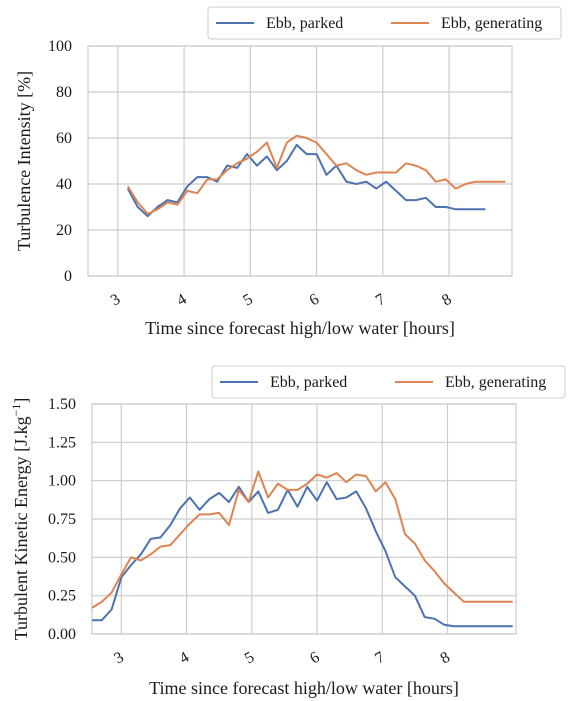  Describe the element at coordinates (64, 184) in the screenshot. I see `ytick-label: 40` at that location.